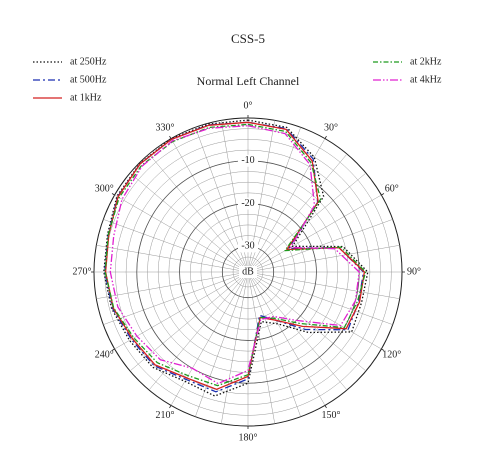 Image resolution: width=500 pixels, height=468 pixels. Describe the element at coordinates (248, 38) in the screenshot. I see `chart-title: CSS-5` at that location.